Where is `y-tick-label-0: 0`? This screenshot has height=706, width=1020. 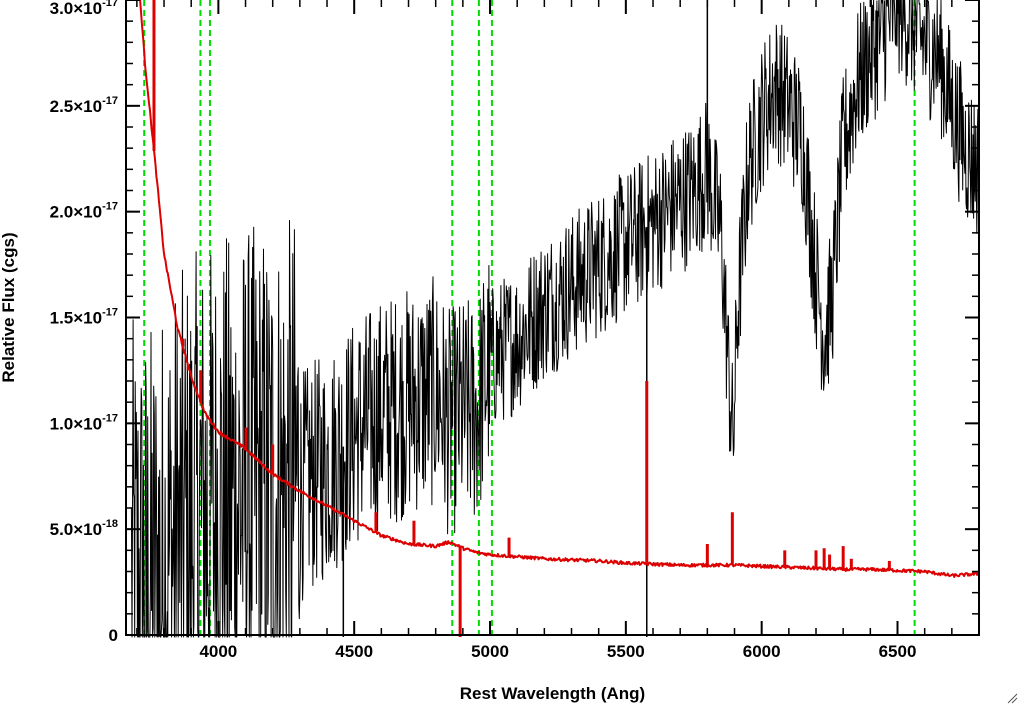
y-tick-label-0: 0 is located at coordinates (113, 635).